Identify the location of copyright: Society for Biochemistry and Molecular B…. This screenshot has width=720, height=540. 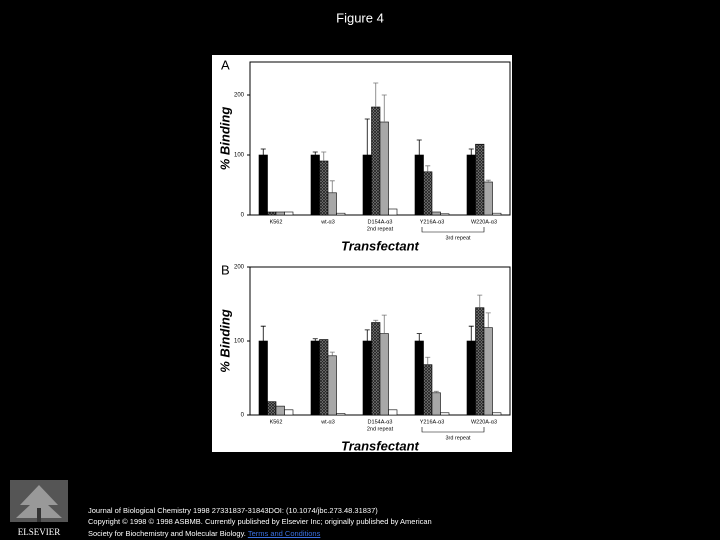
(167, 533).